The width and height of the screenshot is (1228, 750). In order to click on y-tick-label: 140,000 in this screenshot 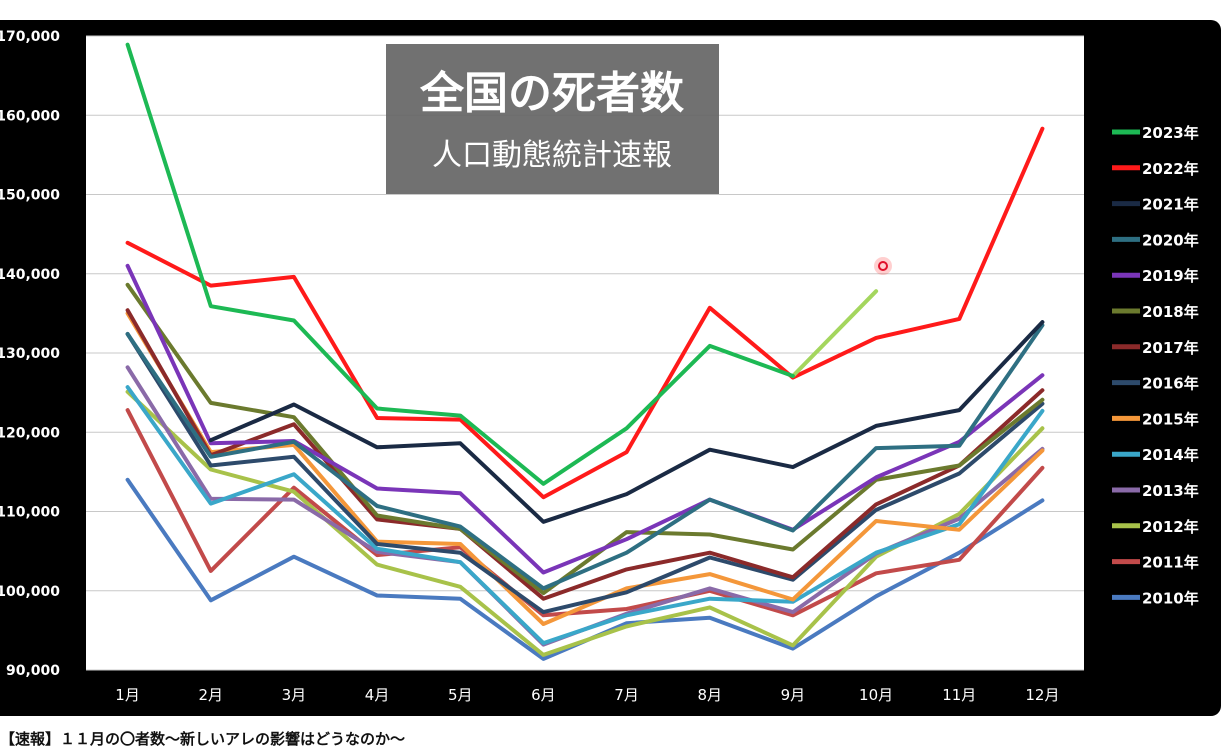, I will do `click(30, 275)`.